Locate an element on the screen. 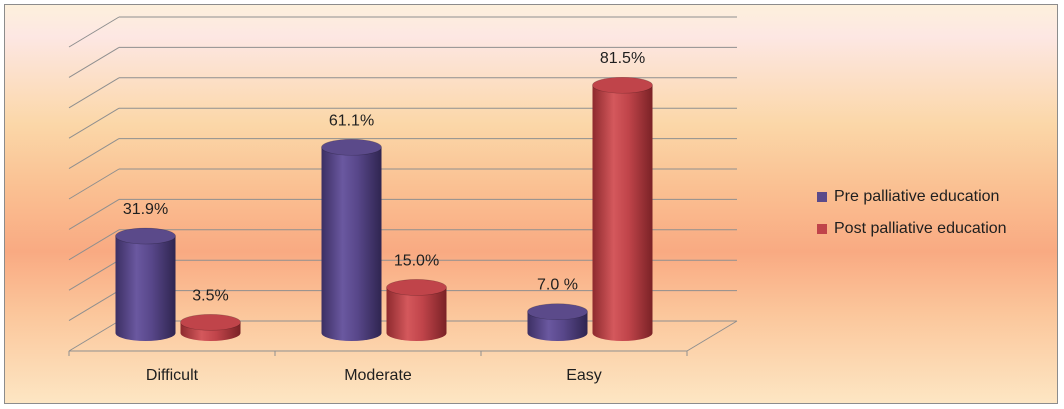  x-tick-label-0: Difficult is located at coordinates (172, 375).